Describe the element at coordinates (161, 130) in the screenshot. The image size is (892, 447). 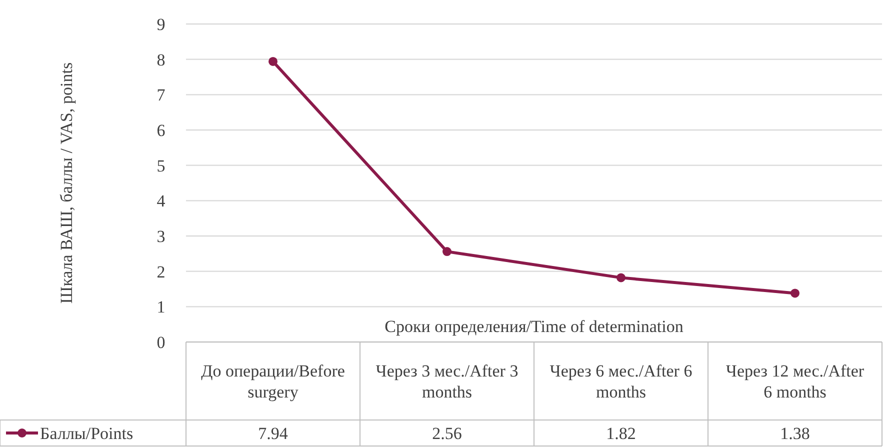
I see `y-tick-label: 6` at that location.